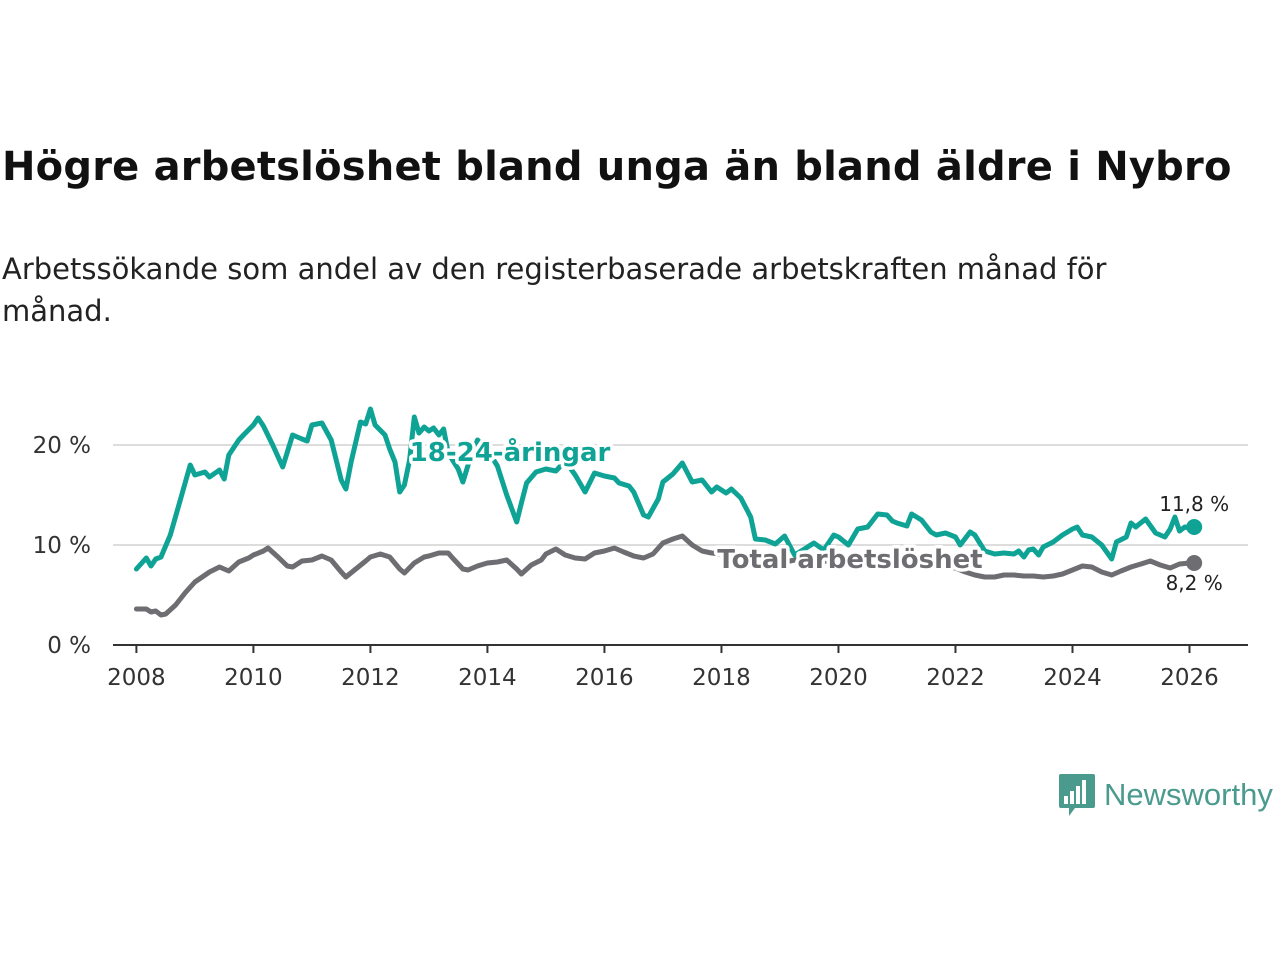 The width and height of the screenshot is (1280, 960). I want to click on youth-series-label: 18-24-åringar, so click(510, 452).